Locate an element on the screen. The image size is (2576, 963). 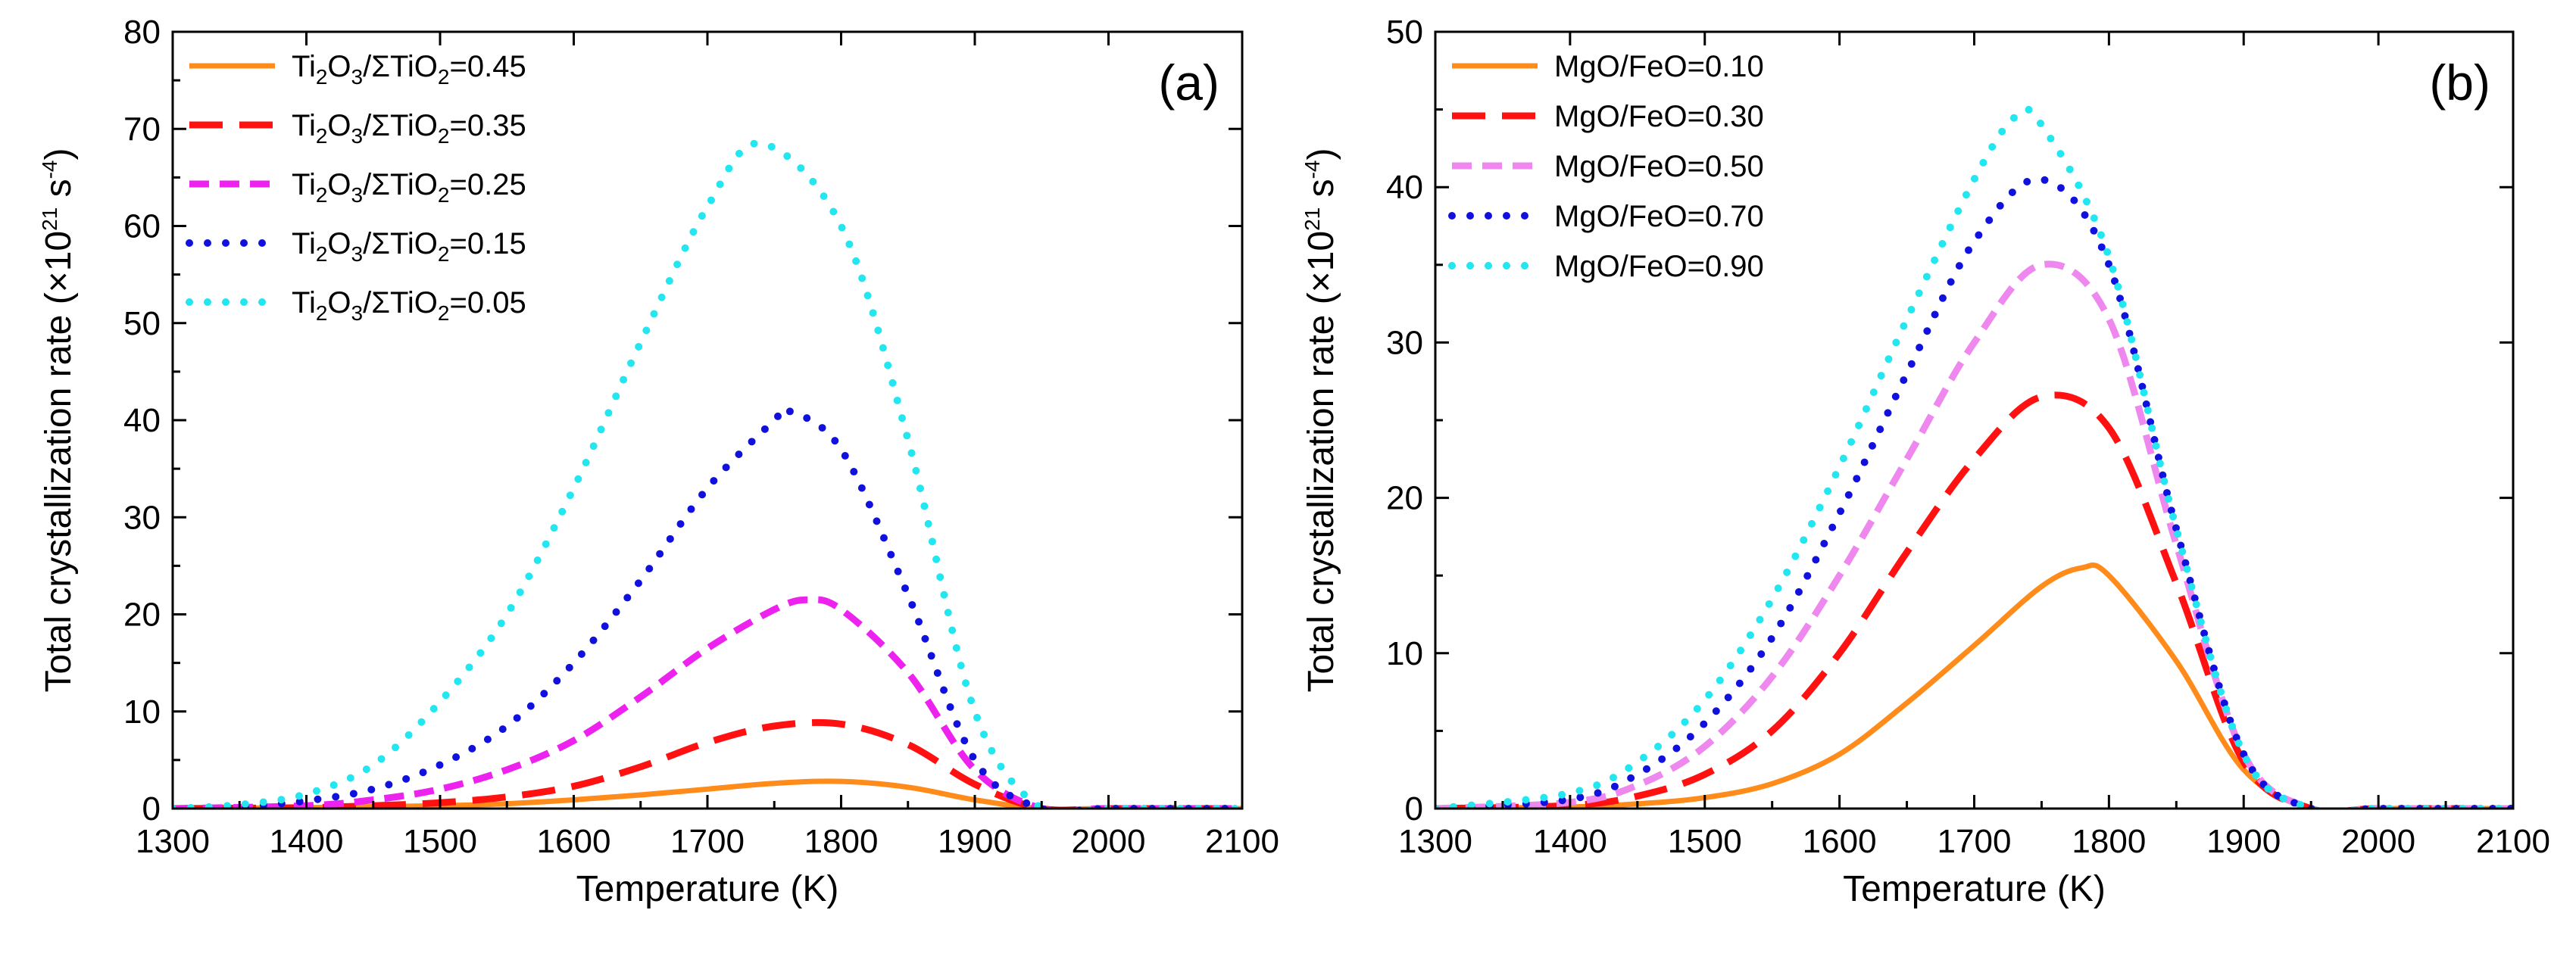
legend-label-2: MgO/FeO=0.50 is located at coordinates (1659, 166).